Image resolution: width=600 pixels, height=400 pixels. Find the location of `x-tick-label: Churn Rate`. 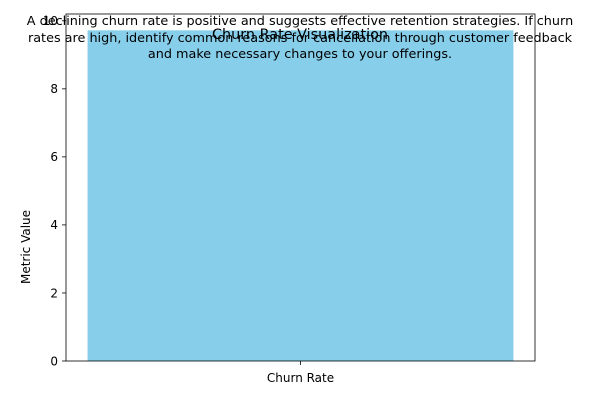

x-tick-label: Churn Rate is located at coordinates (300, 378).